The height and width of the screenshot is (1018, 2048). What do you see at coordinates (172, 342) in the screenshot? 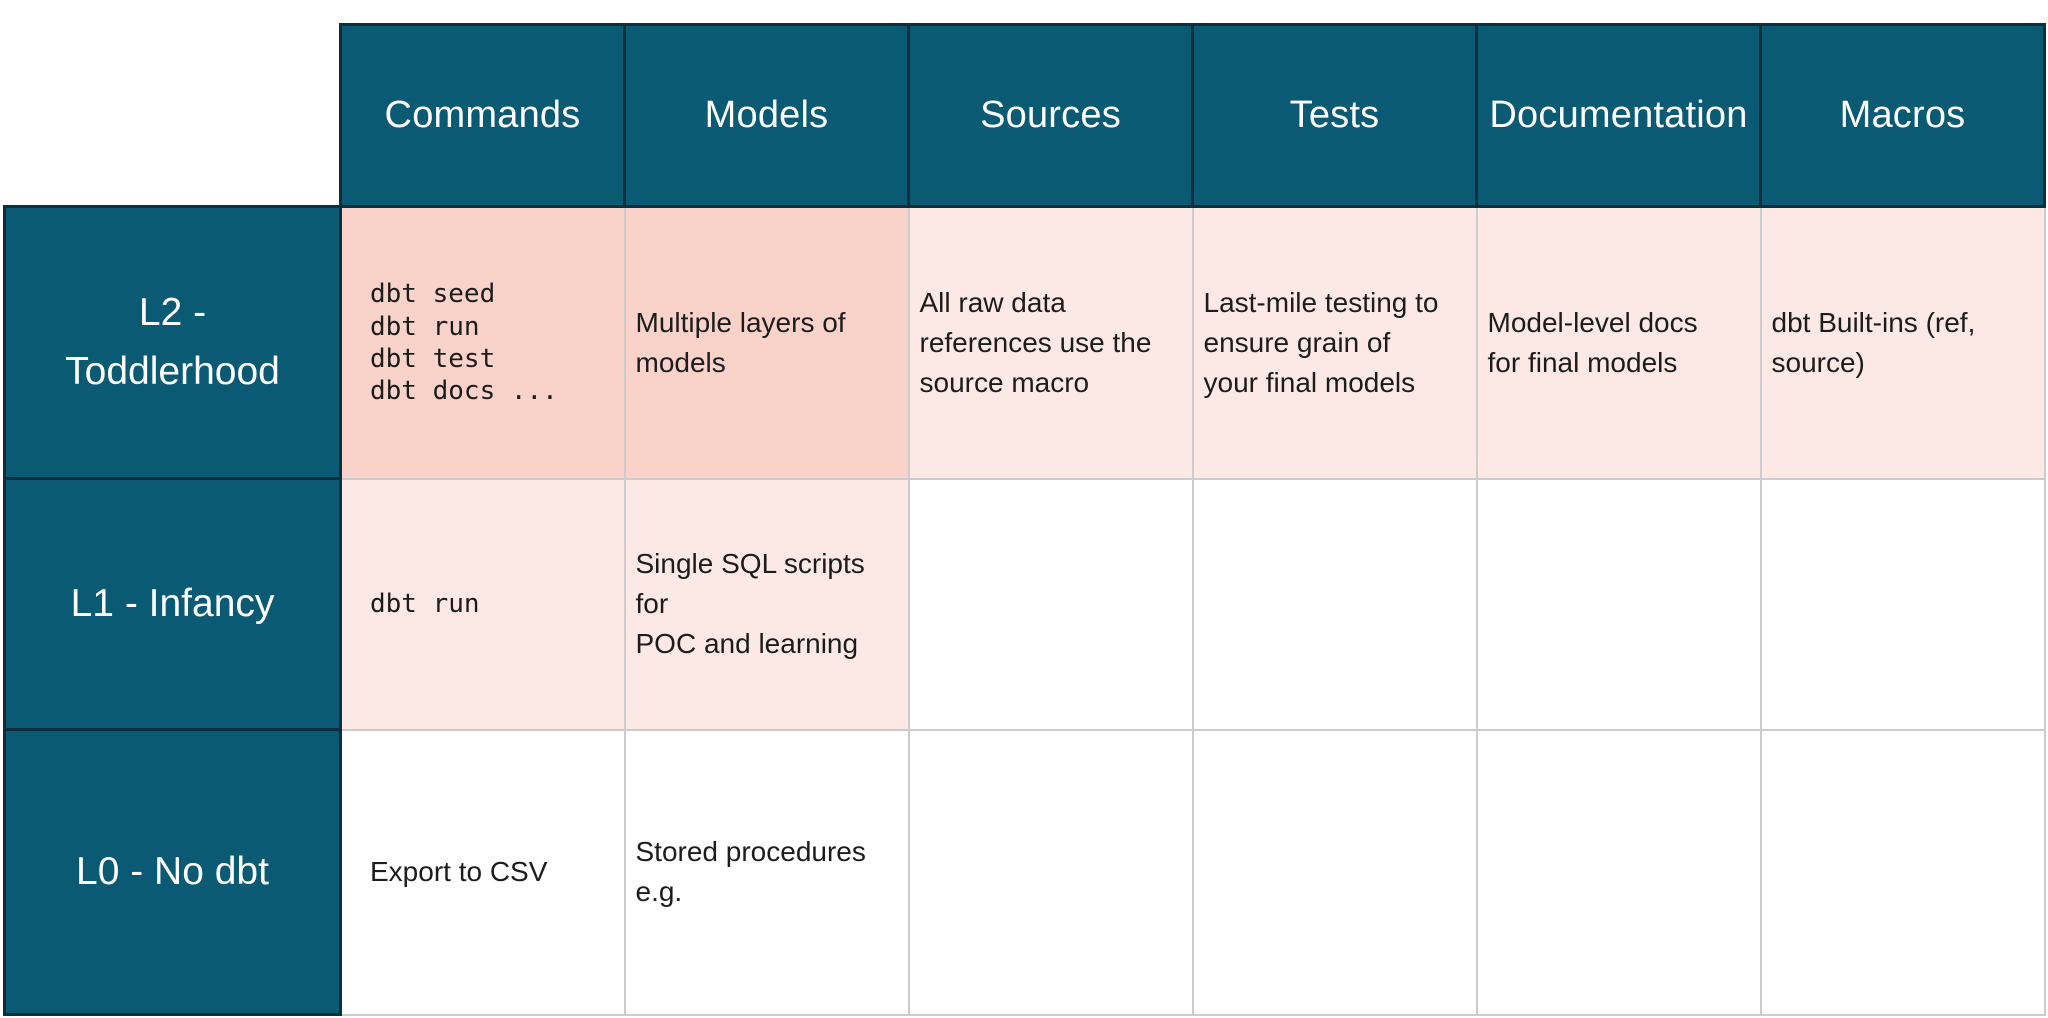
I see `row-header-l2: L2 - Toddlerhood` at bounding box center [172, 342].